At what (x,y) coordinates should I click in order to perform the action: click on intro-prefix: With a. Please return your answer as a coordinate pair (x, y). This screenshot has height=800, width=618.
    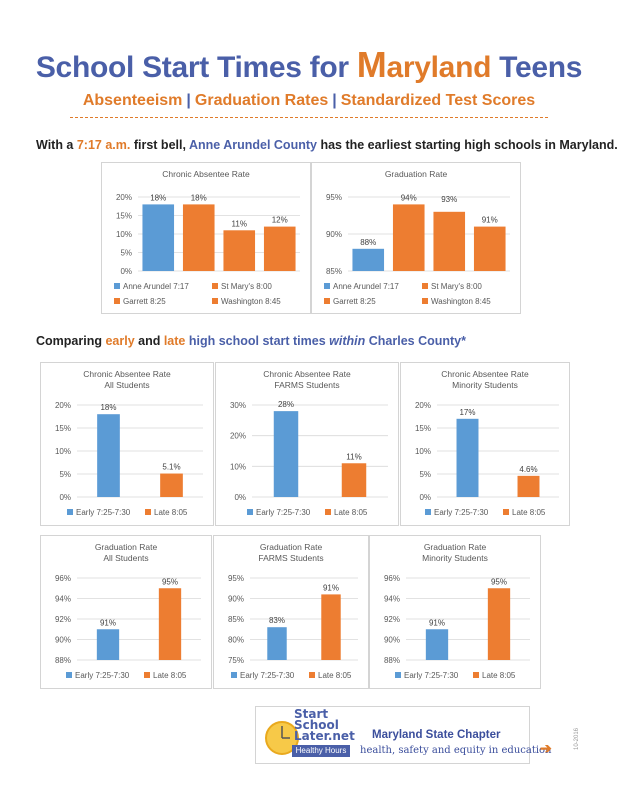
    Looking at the image, I should click on (56, 145).